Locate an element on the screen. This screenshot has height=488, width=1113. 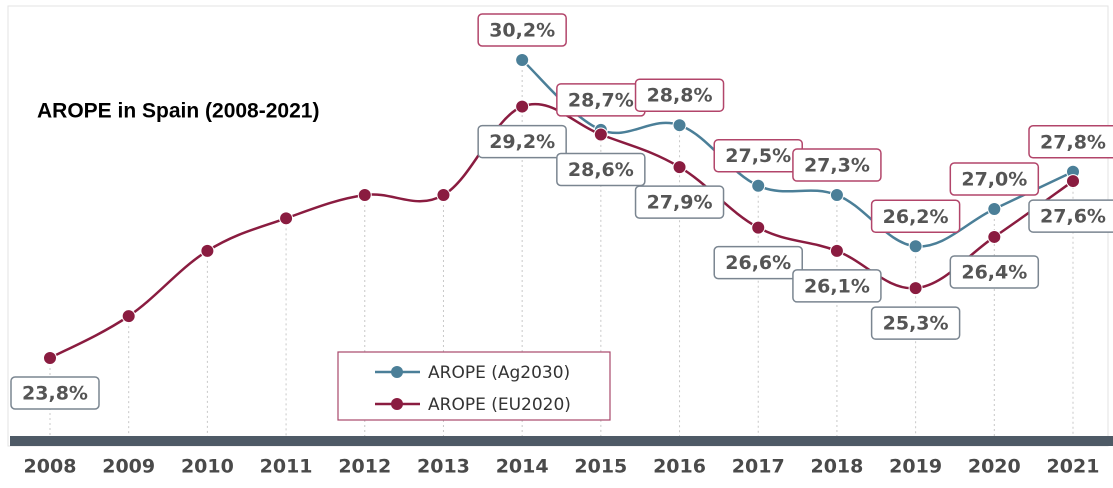
data-label: 27,5% is located at coordinates (758, 156).